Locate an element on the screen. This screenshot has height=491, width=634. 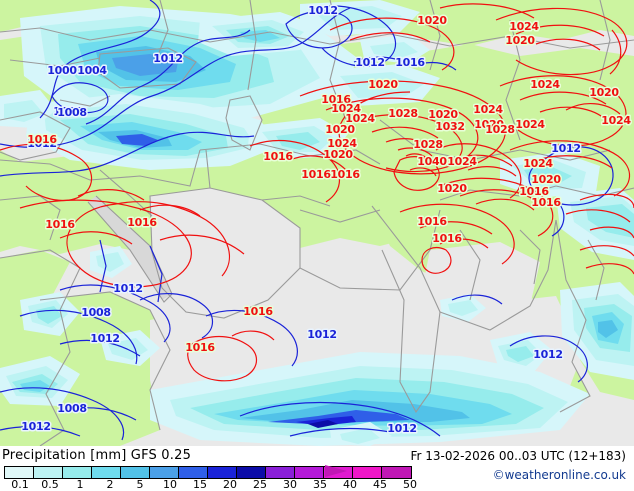
colorbar-tick: 1 is located at coordinates (80, 484).